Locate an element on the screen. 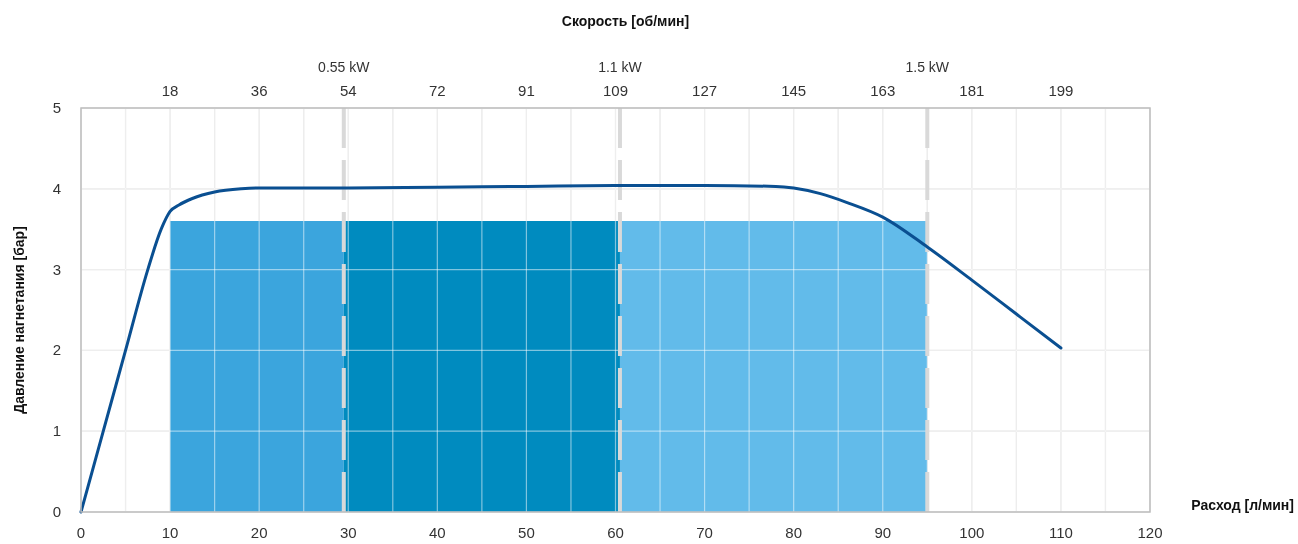 The image size is (1298, 544). y-tick-label: 0 is located at coordinates (56, 511).